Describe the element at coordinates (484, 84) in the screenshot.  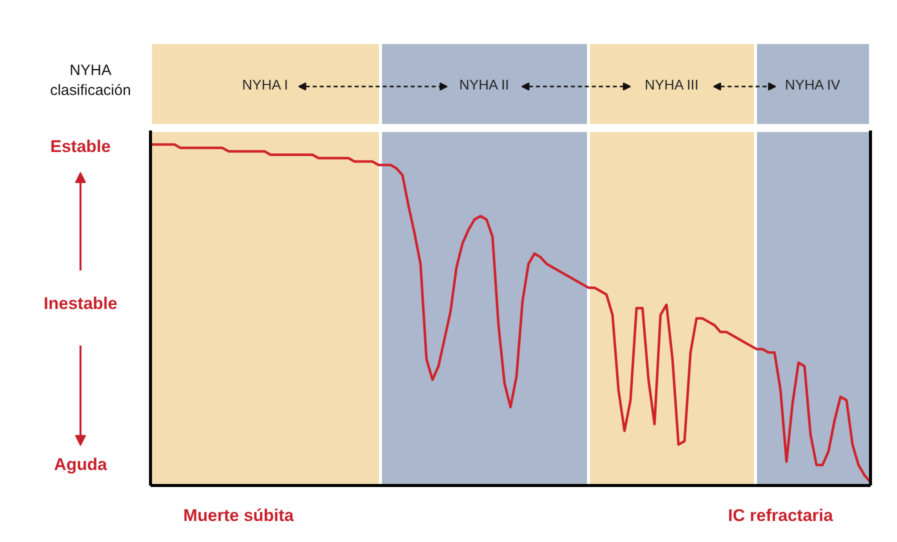
I see `text: NYHA II` at that location.